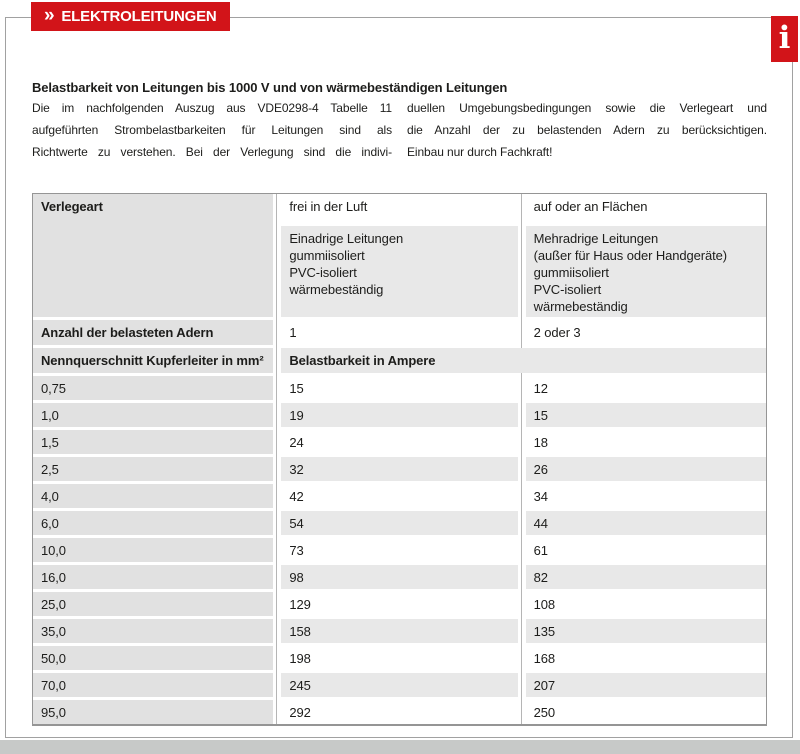 The width and height of the screenshot is (800, 754). What do you see at coordinates (399, 577) in the screenshot?
I see `cell-ampere-frei: 98` at bounding box center [399, 577].